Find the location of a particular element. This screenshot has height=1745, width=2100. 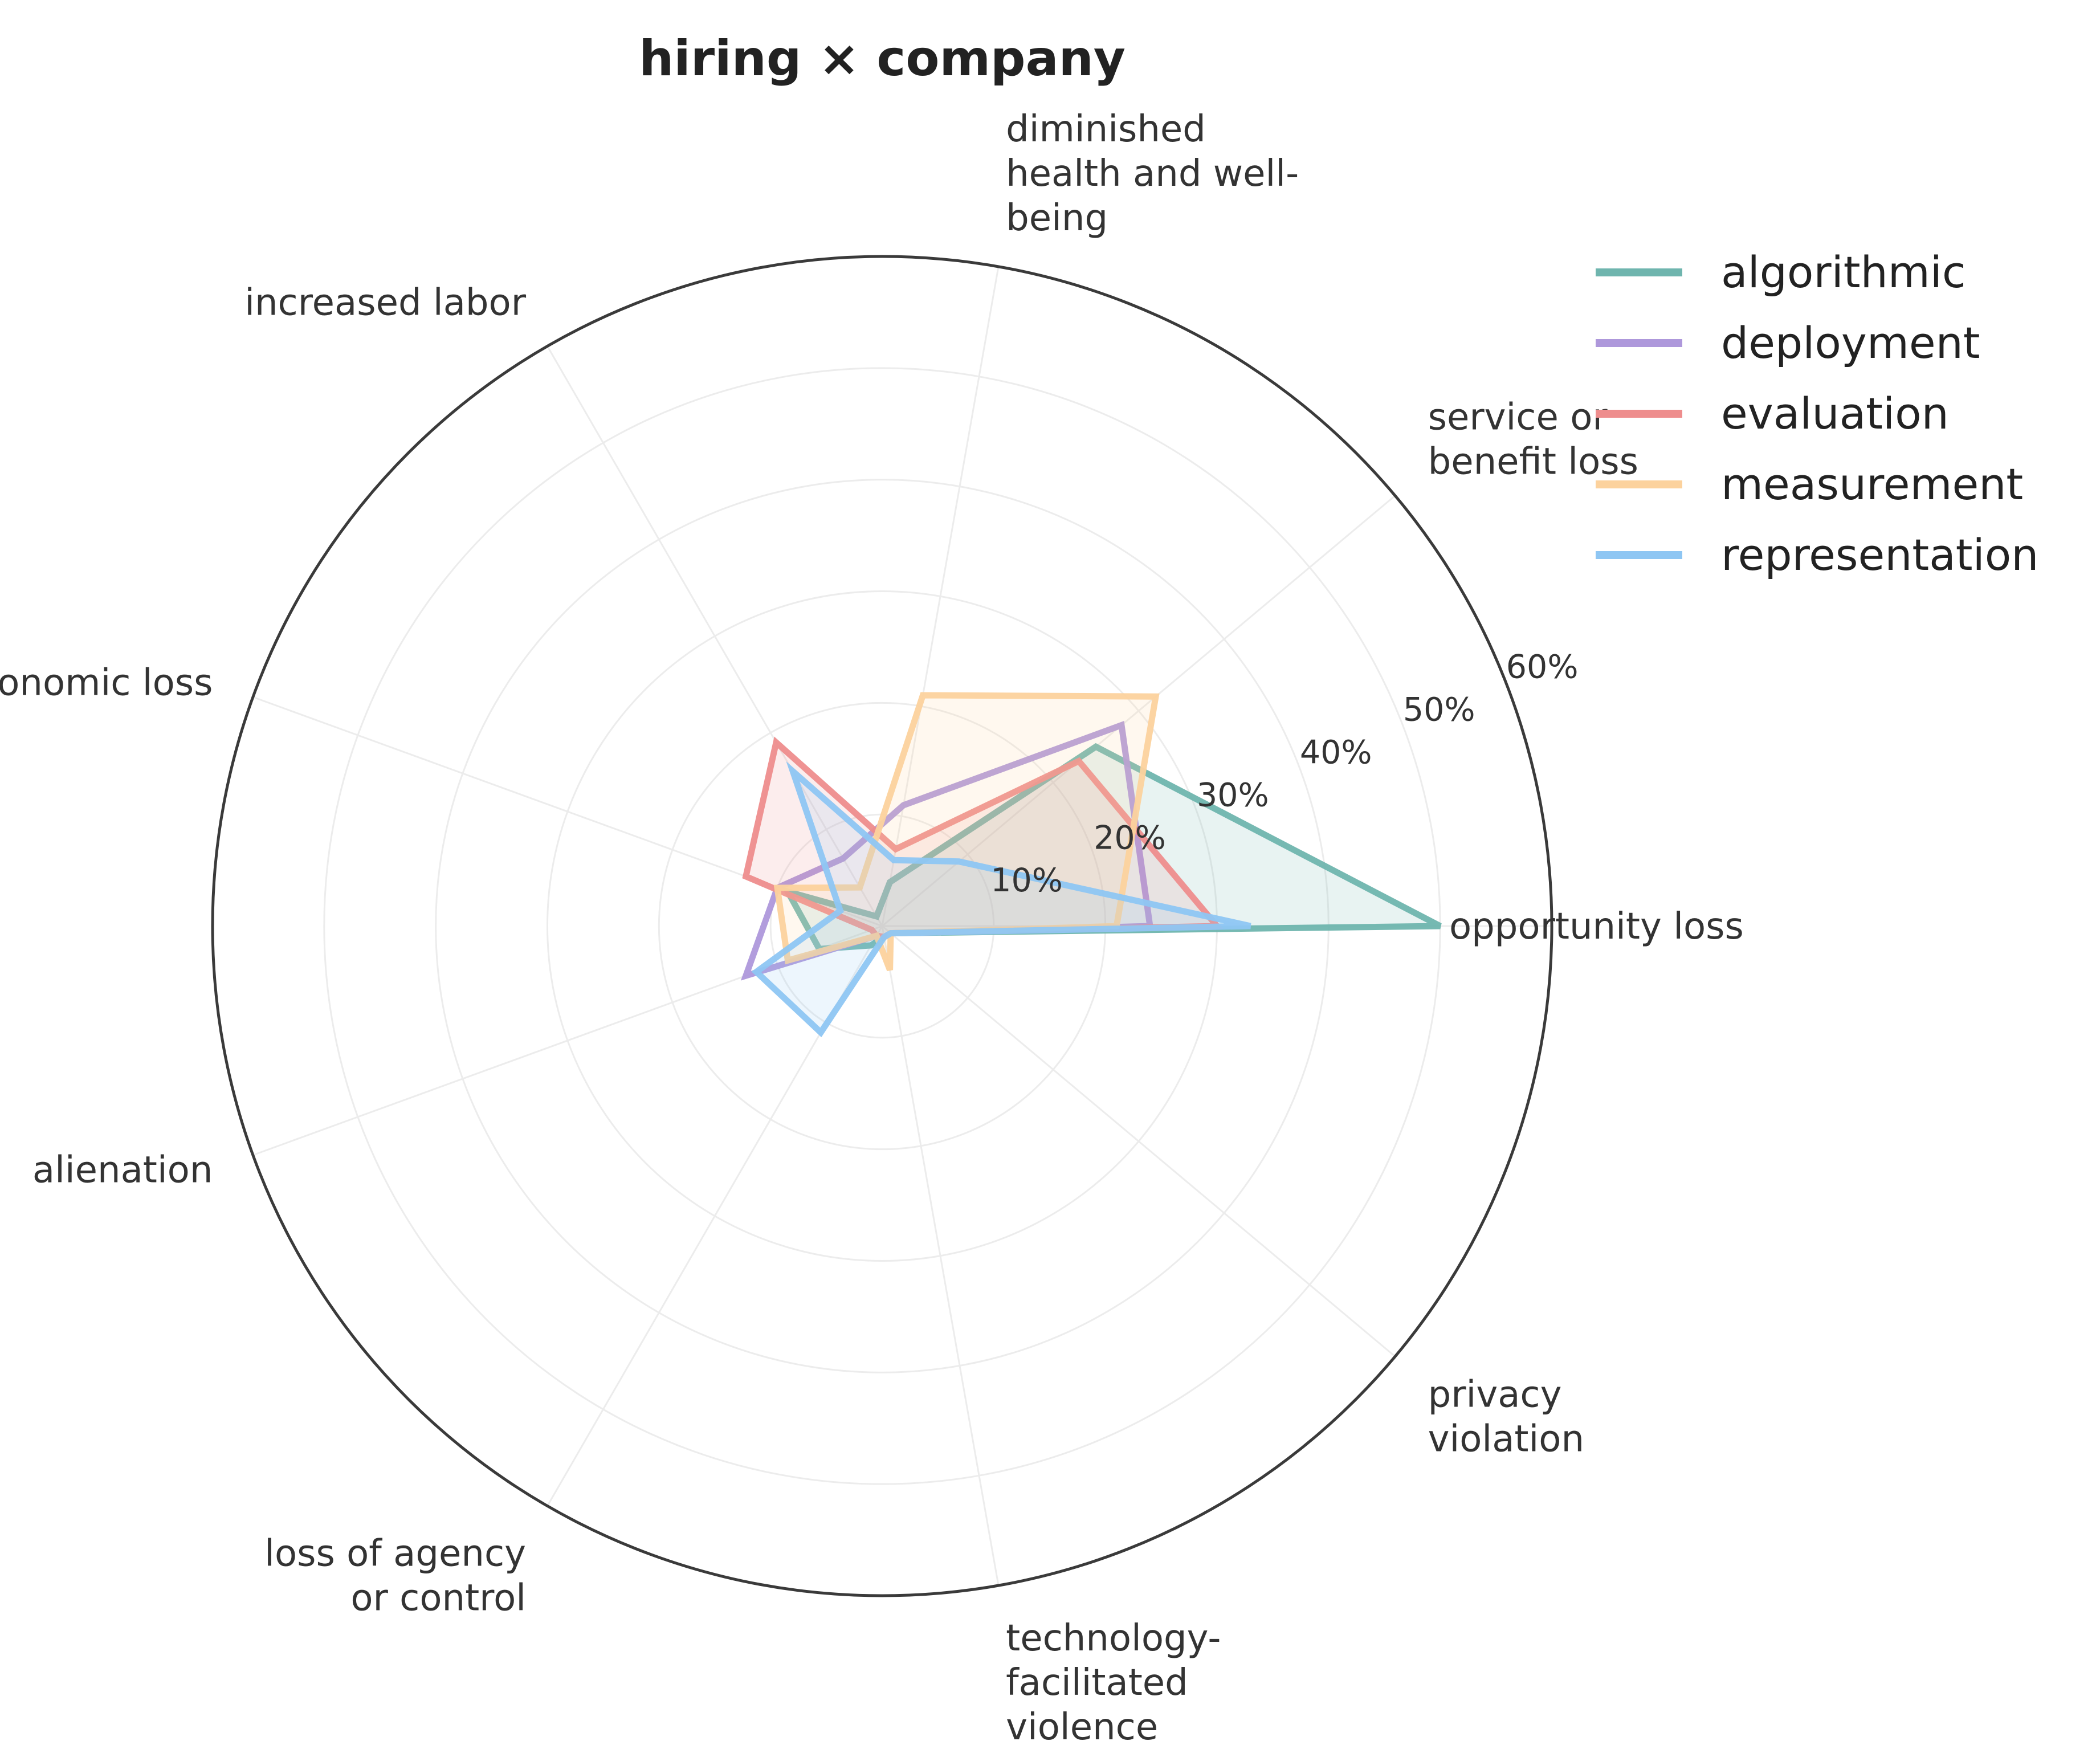

tick-label-4: 40% is located at coordinates (1336, 752).